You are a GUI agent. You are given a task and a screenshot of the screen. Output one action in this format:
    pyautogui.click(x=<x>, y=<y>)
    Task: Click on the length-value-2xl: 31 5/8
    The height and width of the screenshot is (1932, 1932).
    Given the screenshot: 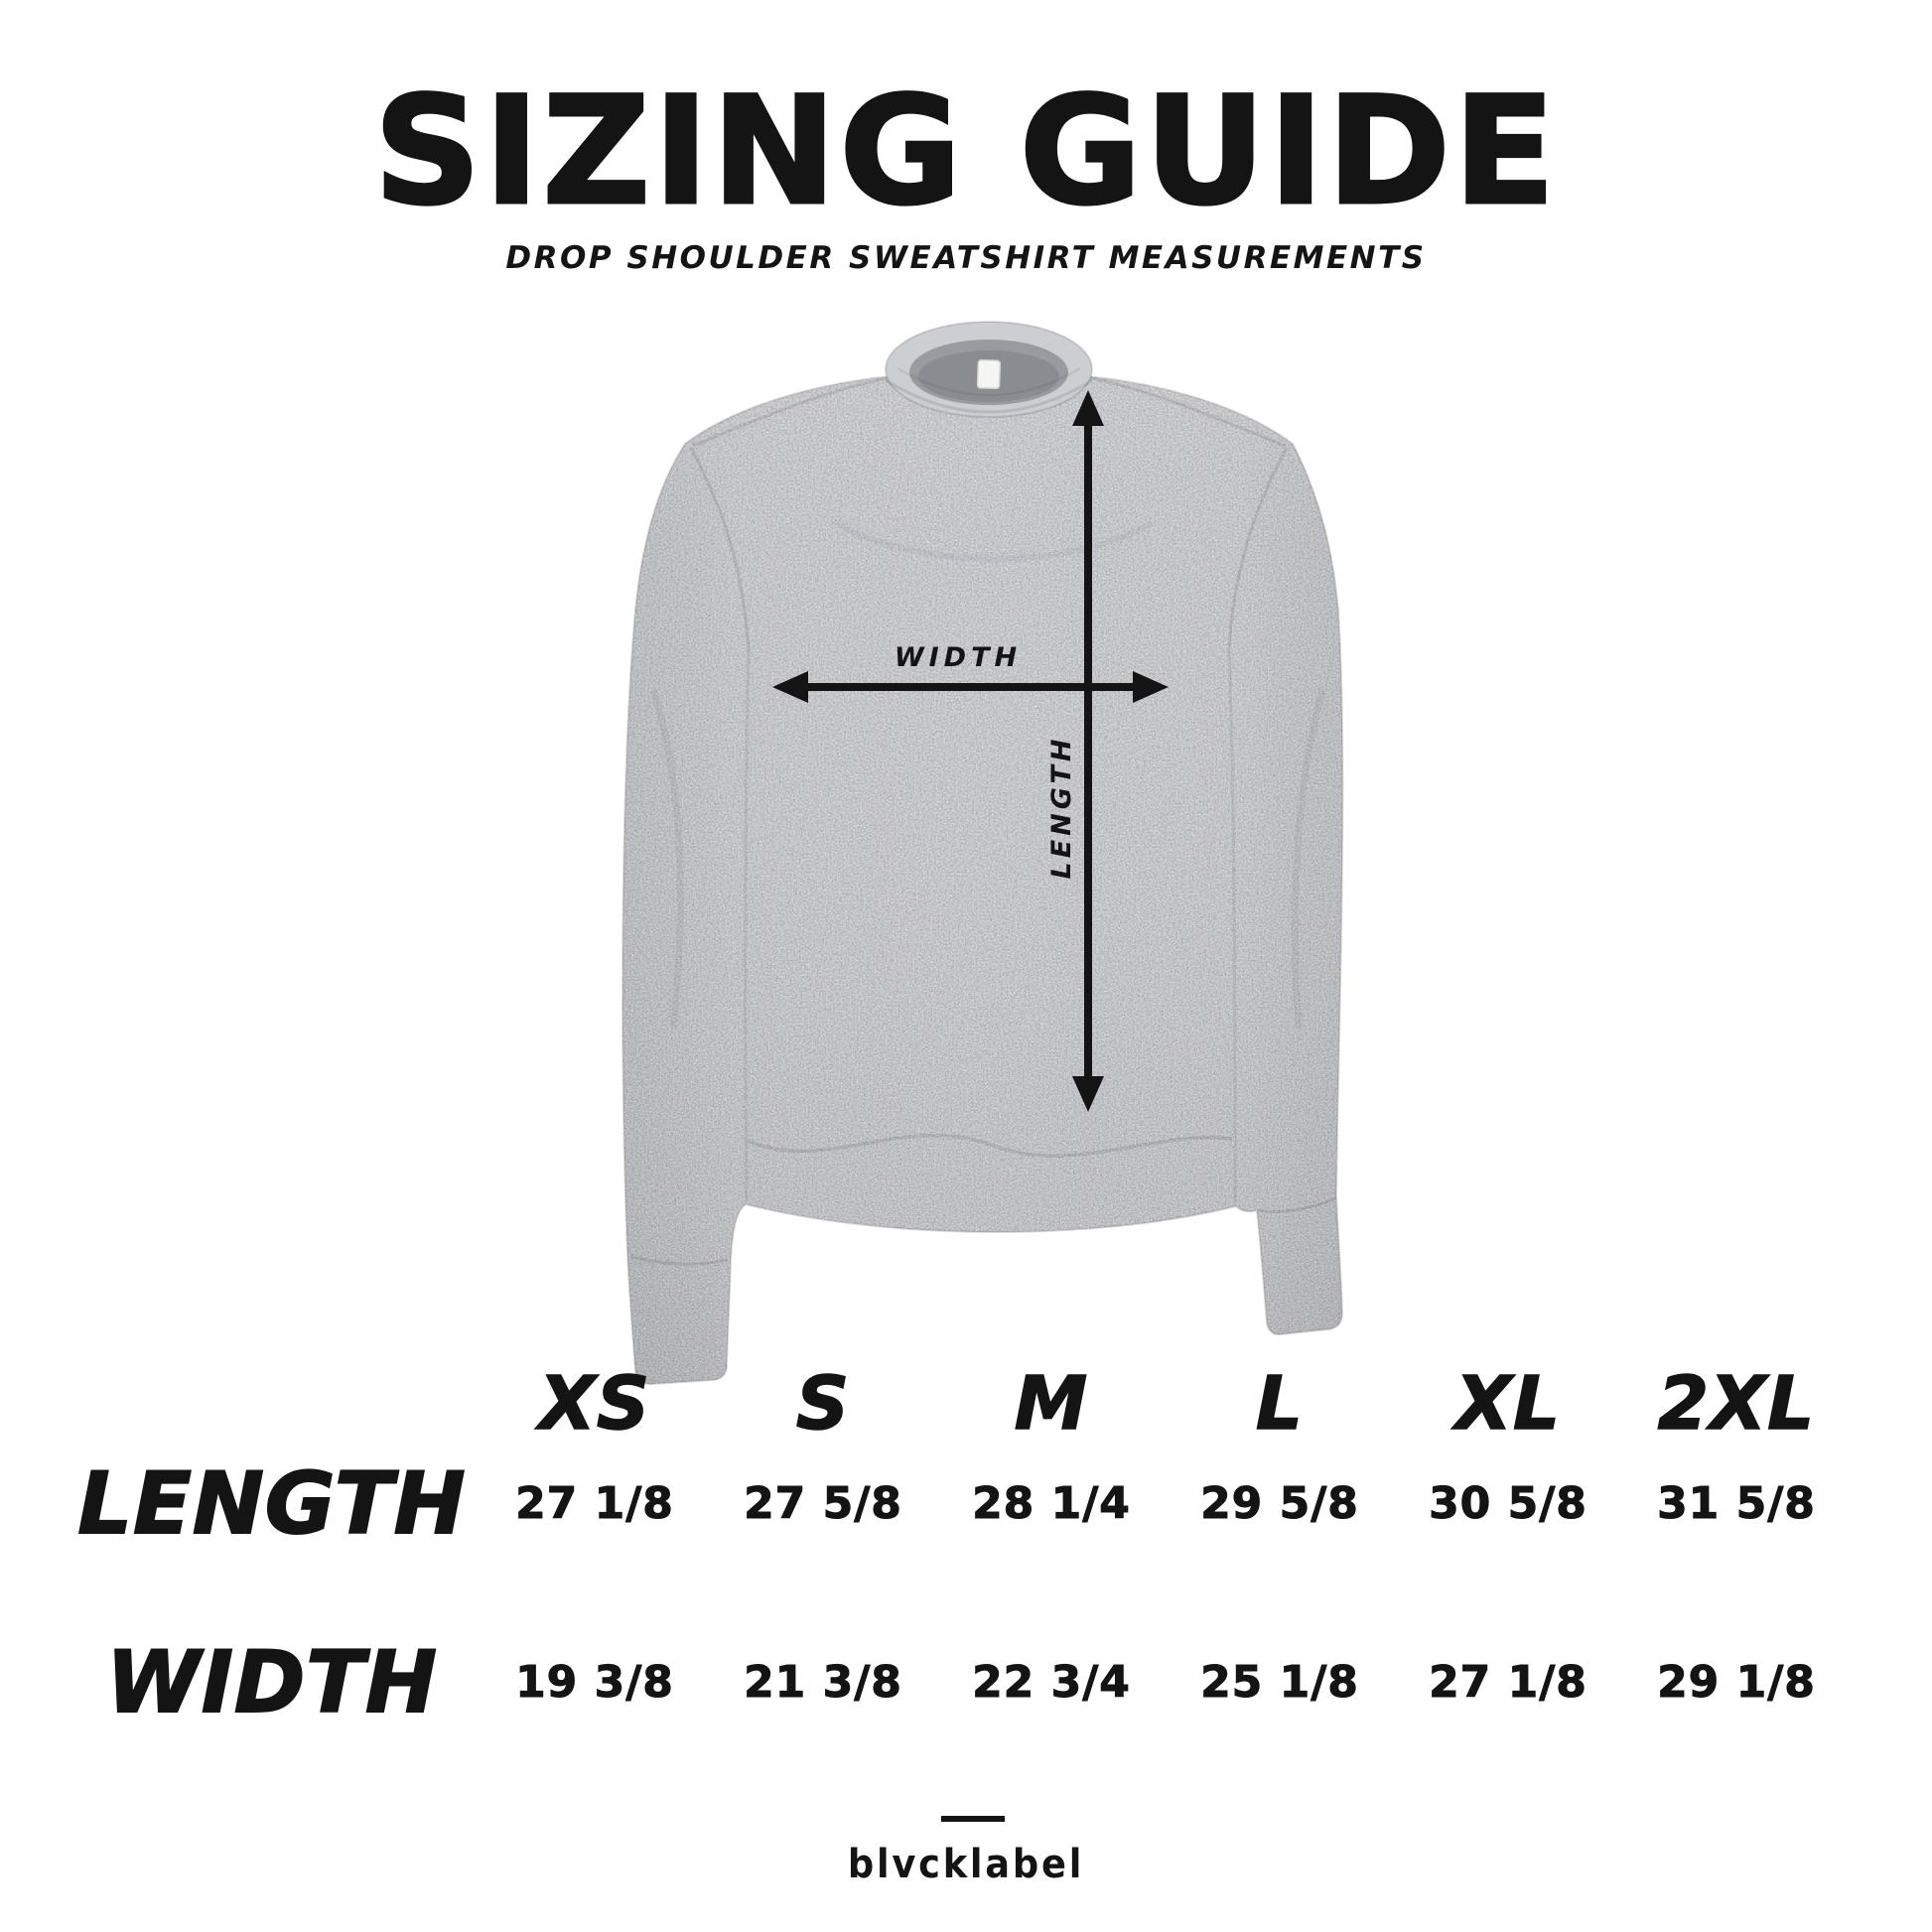 What is the action you would take?
    pyautogui.click(x=1737, y=1504)
    